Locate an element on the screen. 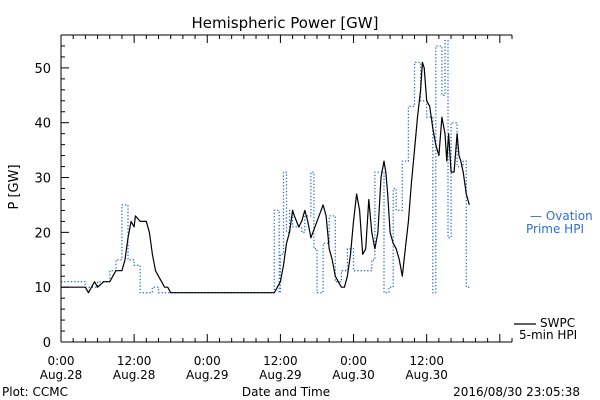 The height and width of the screenshot is (400, 600). plot-credit: Plot: CCMC is located at coordinates (35, 392).